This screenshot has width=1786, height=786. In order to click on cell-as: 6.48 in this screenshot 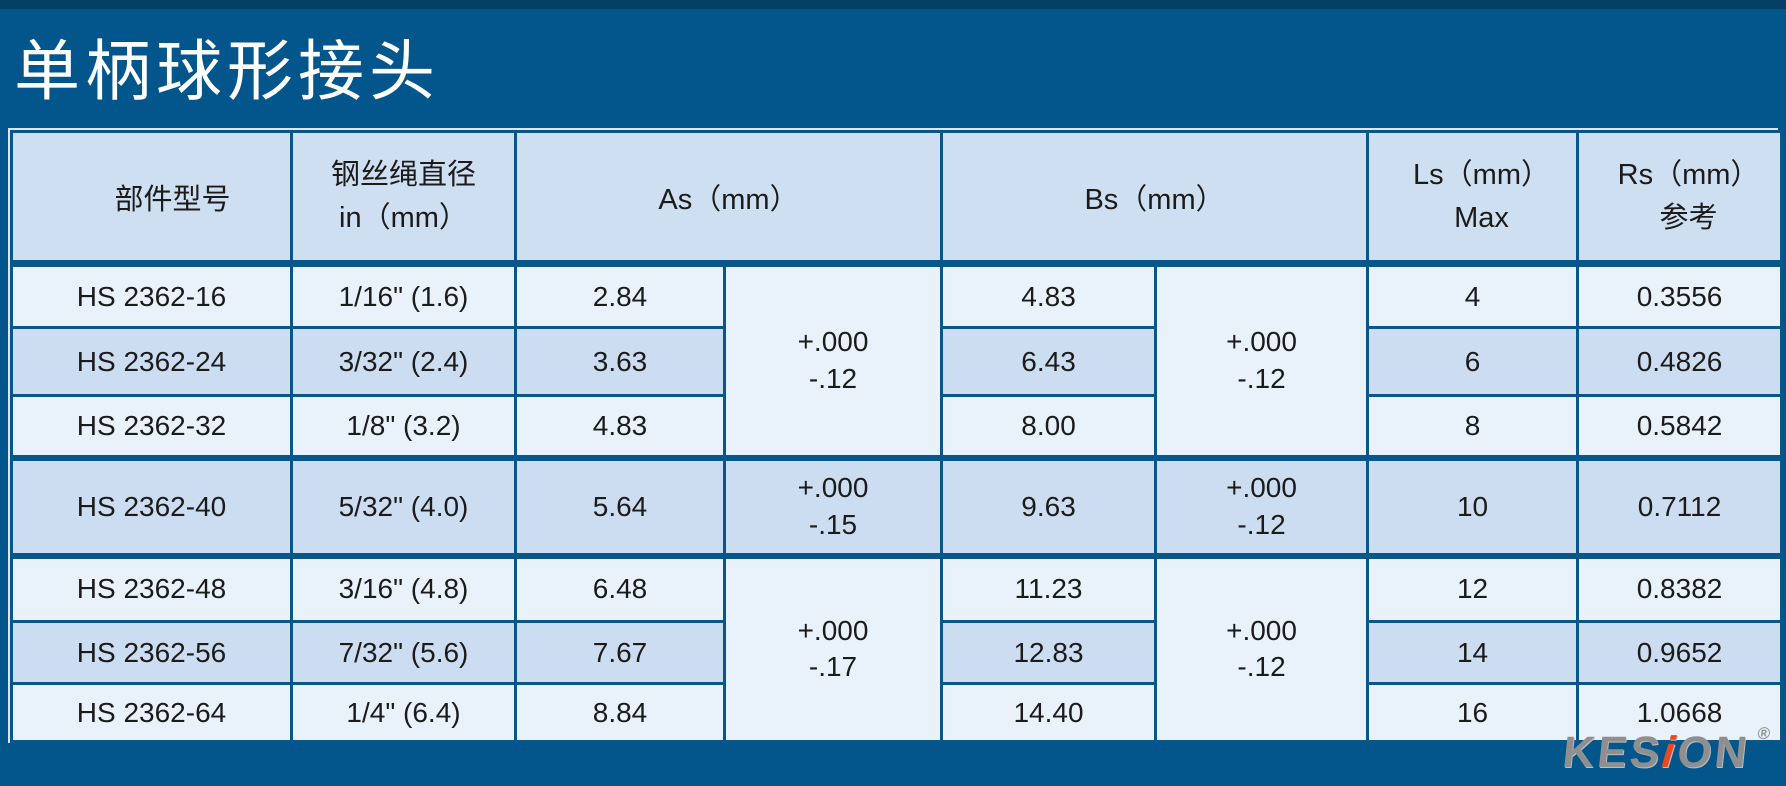, I will do `click(620, 587)`.